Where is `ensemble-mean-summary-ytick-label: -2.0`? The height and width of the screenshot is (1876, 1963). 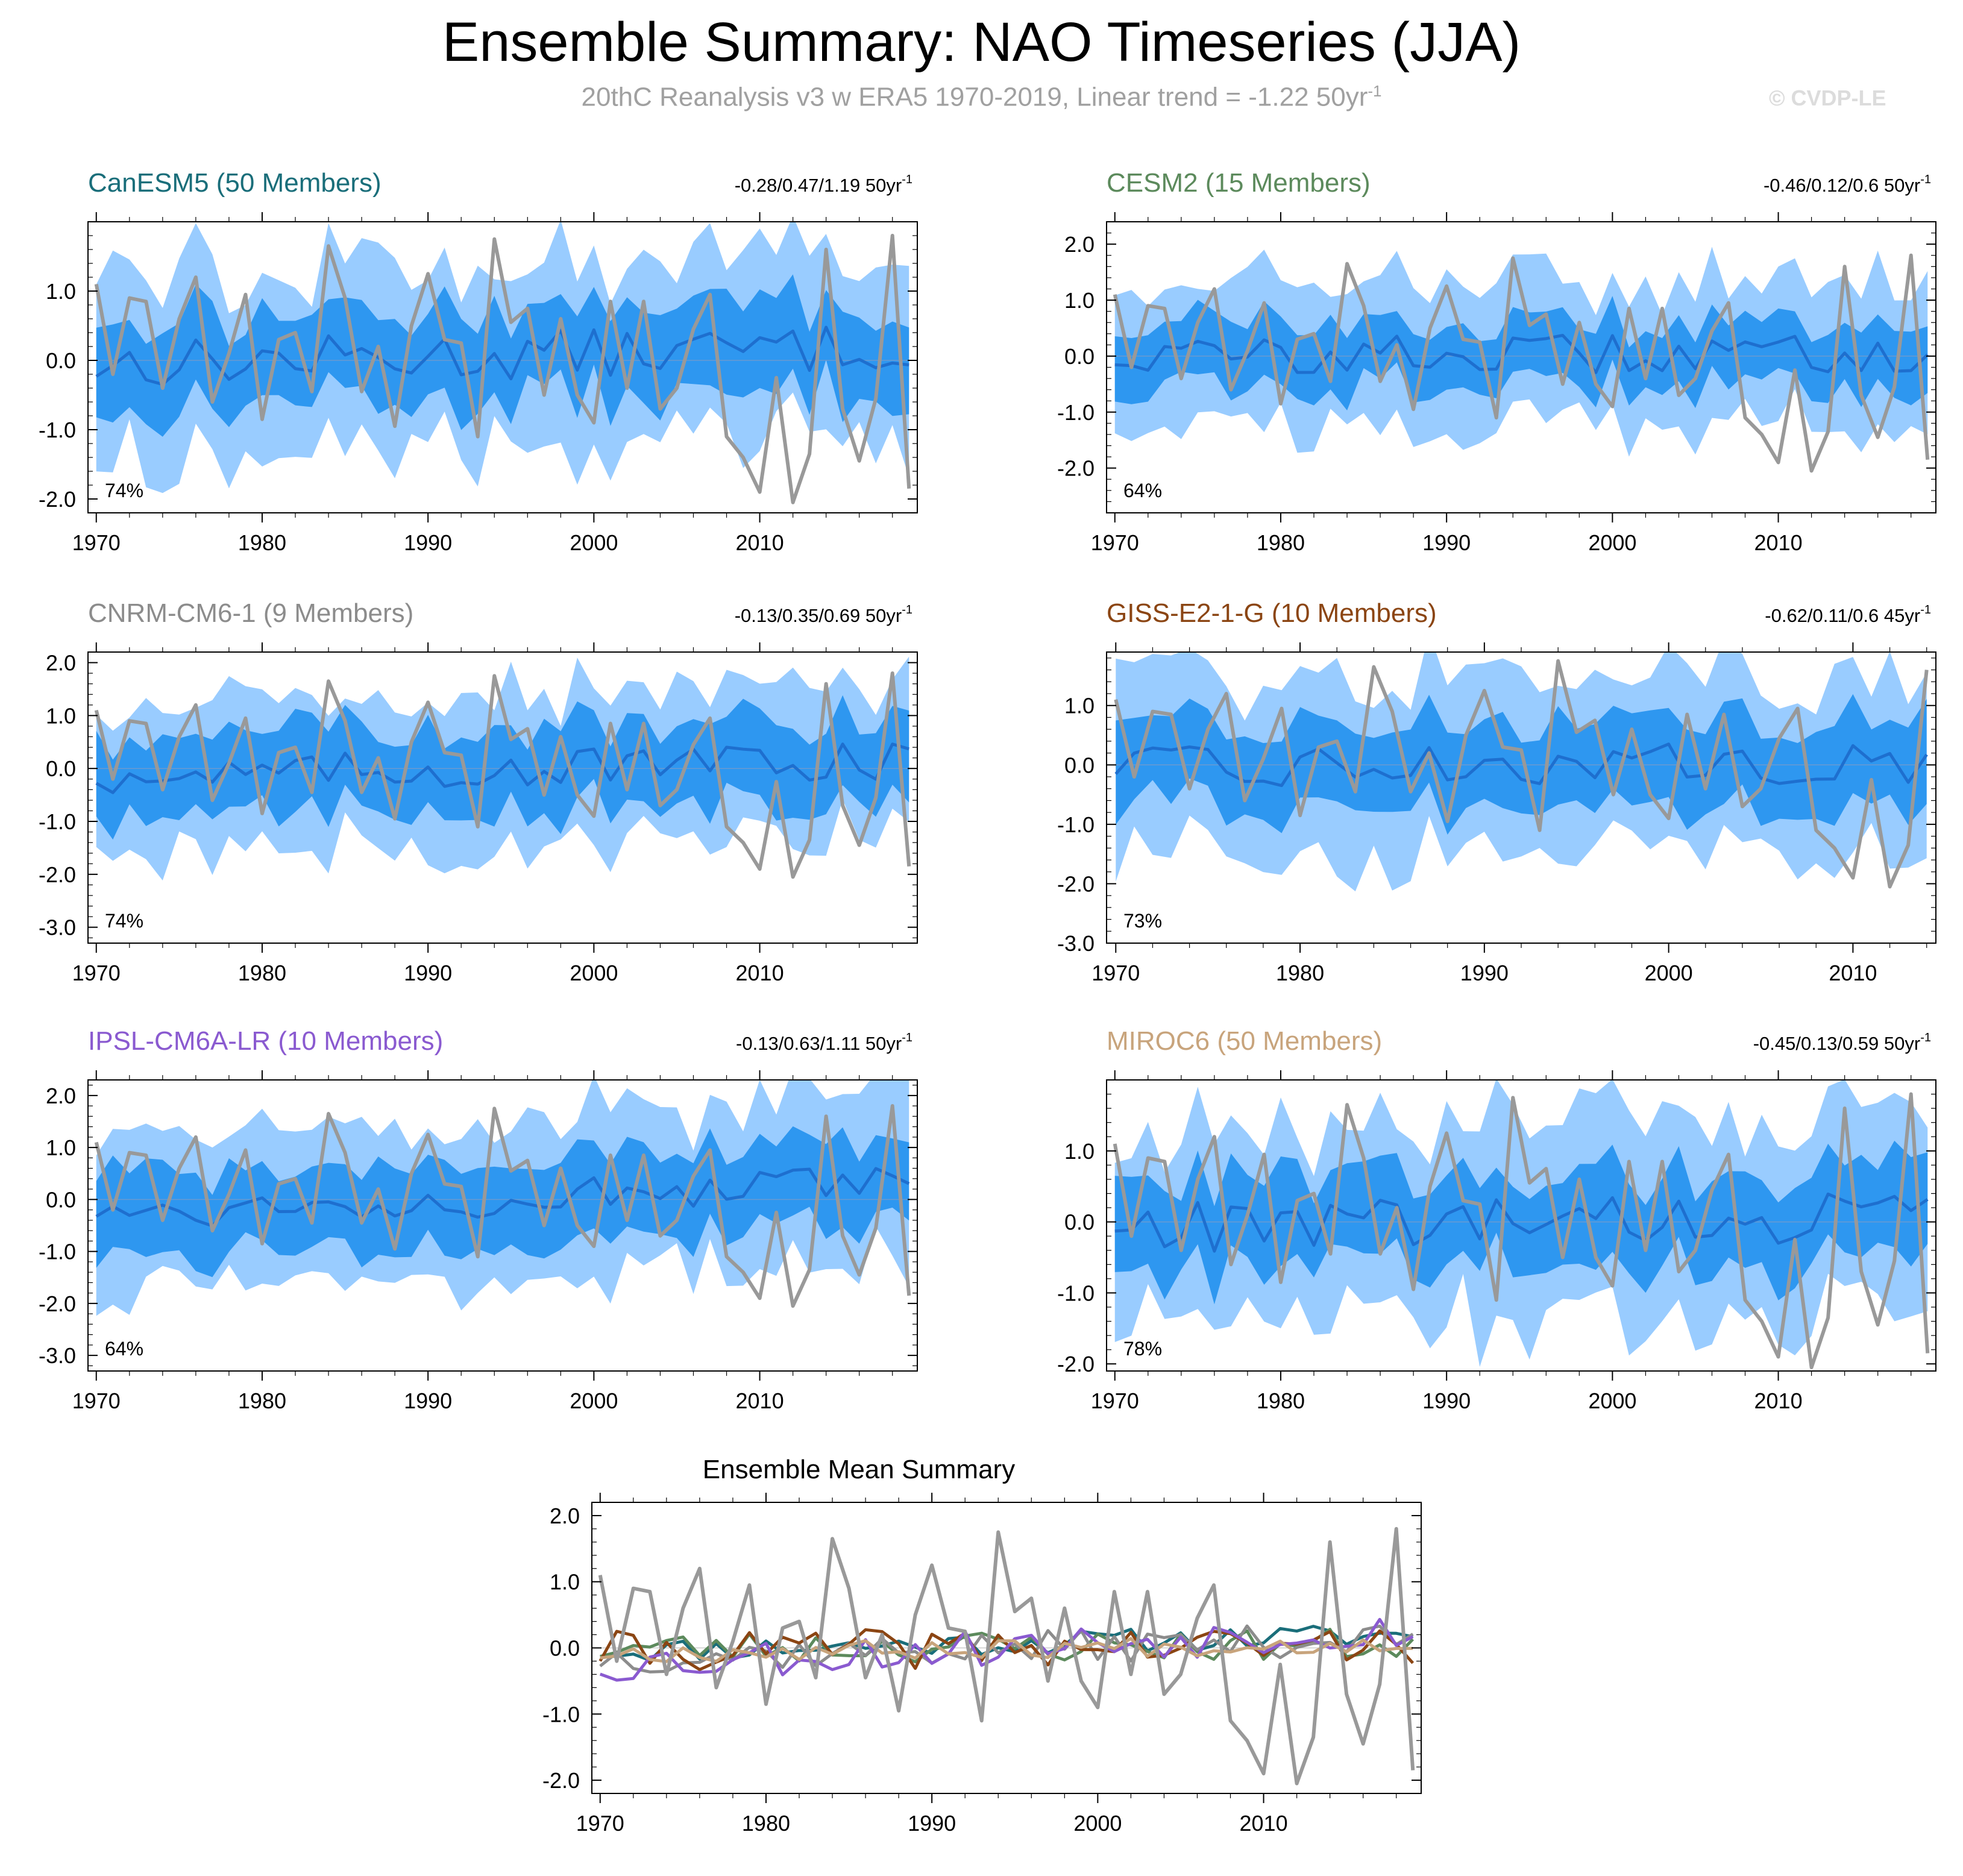 ensemble-mean-summary-ytick-label: -2.0 is located at coordinates (561, 1780).